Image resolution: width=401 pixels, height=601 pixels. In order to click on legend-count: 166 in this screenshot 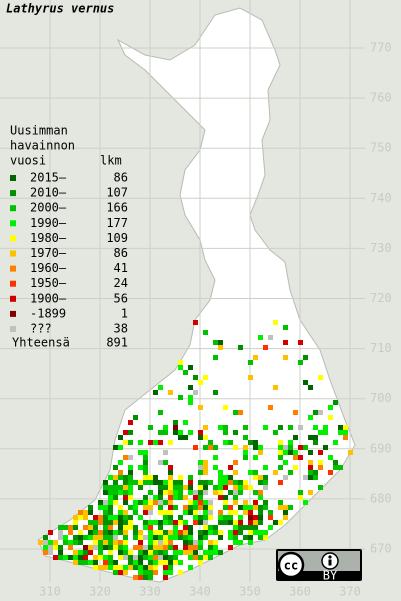, I will do `click(117, 208)`.